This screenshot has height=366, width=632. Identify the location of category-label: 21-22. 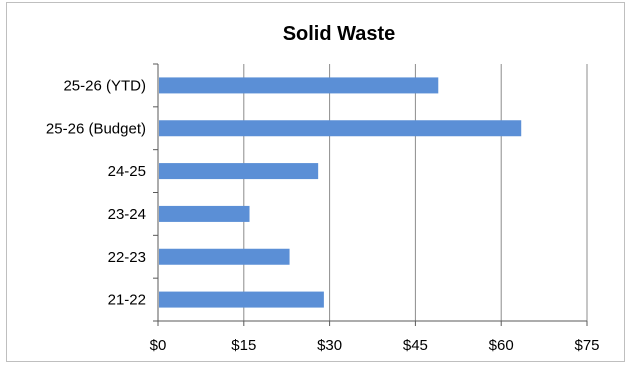
(127, 300).